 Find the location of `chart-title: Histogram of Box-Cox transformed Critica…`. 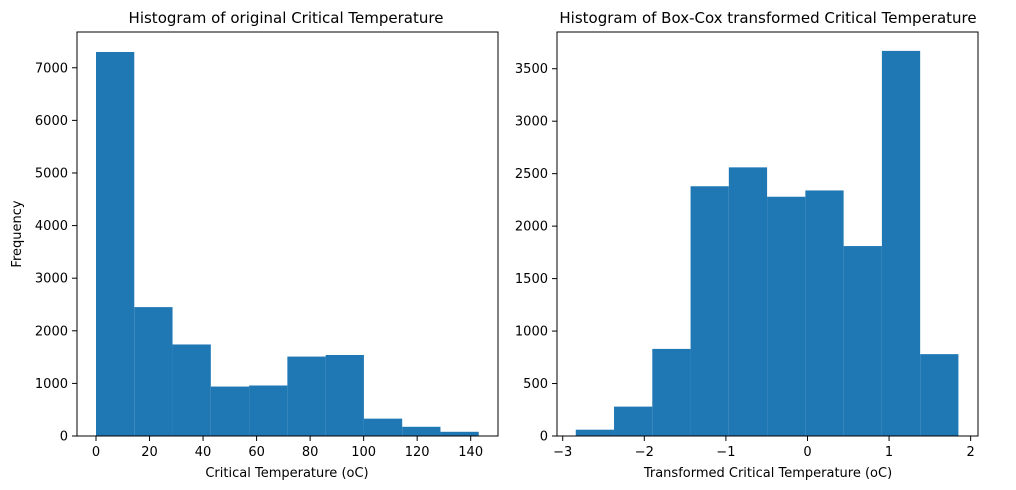

chart-title: Histogram of Box-Cox transformed Critica… is located at coordinates (767, 18).